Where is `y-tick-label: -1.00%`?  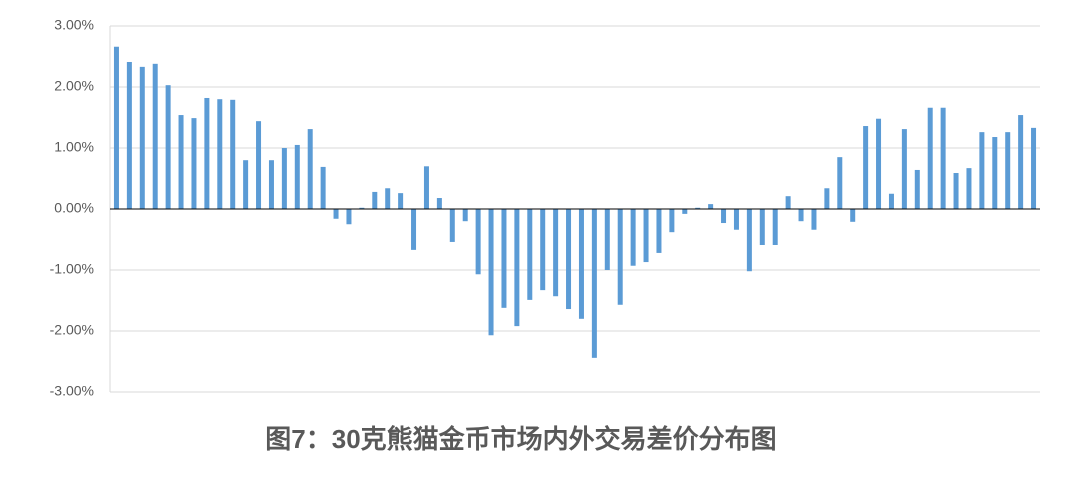 y-tick-label: -1.00% is located at coordinates (72, 269).